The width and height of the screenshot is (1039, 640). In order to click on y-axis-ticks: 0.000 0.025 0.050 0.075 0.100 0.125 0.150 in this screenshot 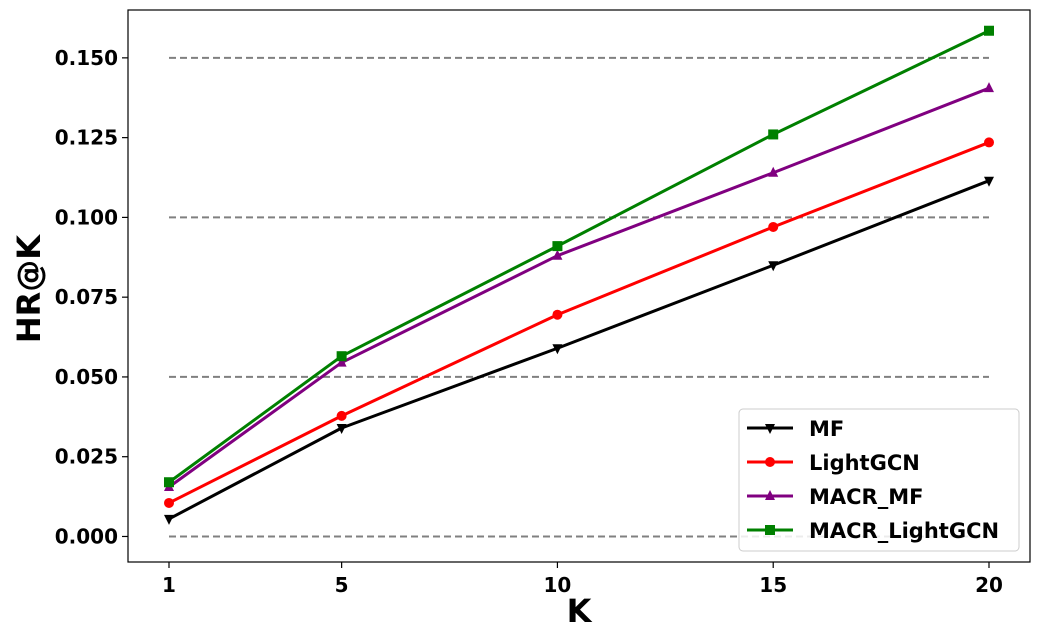, I will do `click(91, 297)`.